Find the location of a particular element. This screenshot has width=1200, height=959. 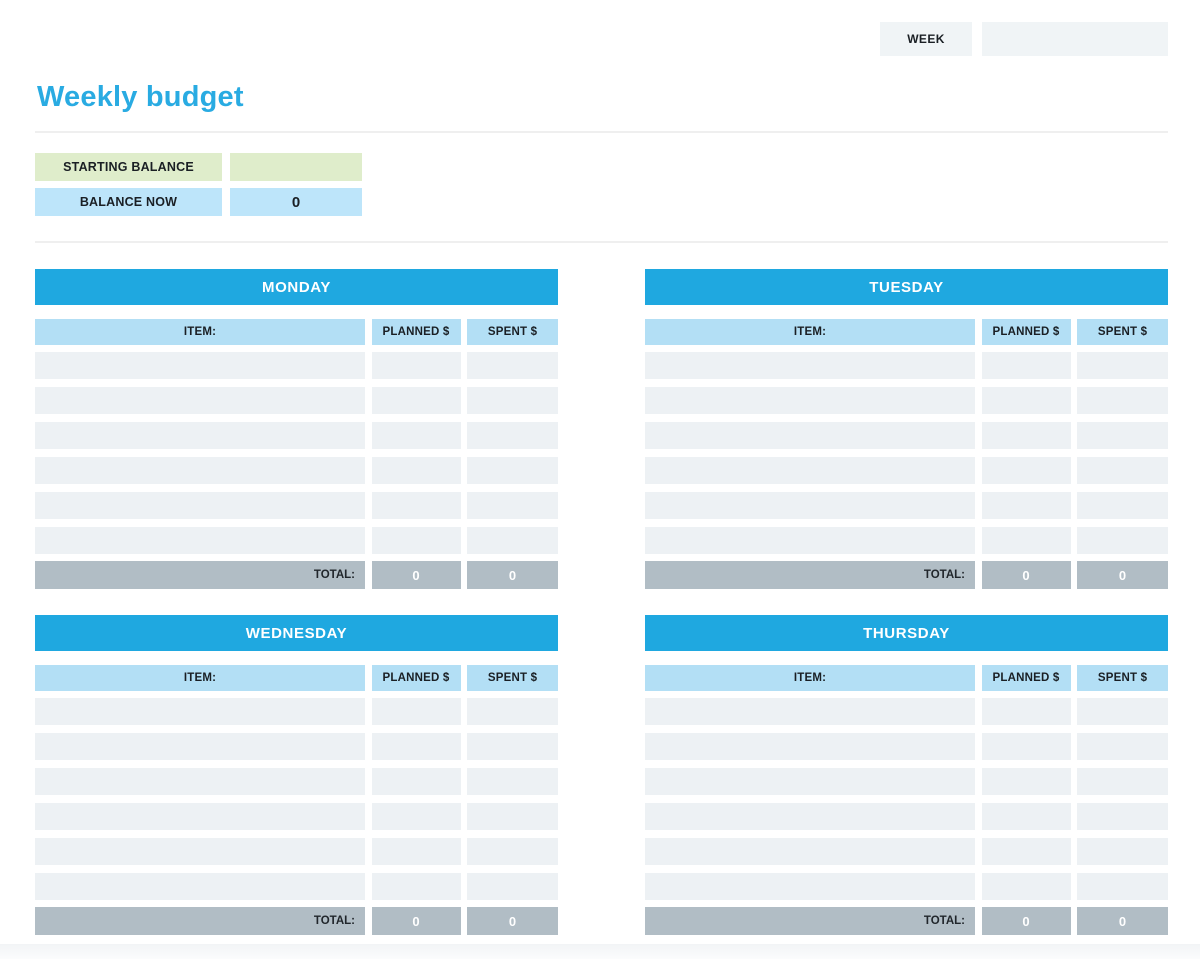

day-table: TUESDAY ITEM: PLANNED $ SPENT $ is located at coordinates (906, 429).